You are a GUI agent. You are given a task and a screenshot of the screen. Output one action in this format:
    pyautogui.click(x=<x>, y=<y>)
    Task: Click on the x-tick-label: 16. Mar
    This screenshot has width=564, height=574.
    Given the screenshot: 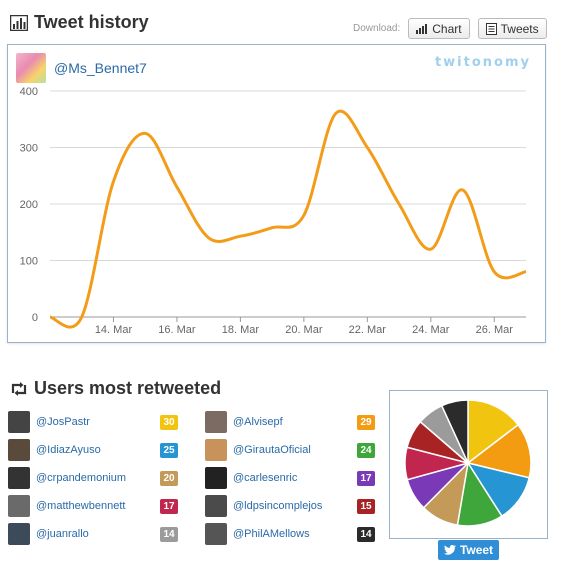 What is the action you would take?
    pyautogui.click(x=177, y=330)
    